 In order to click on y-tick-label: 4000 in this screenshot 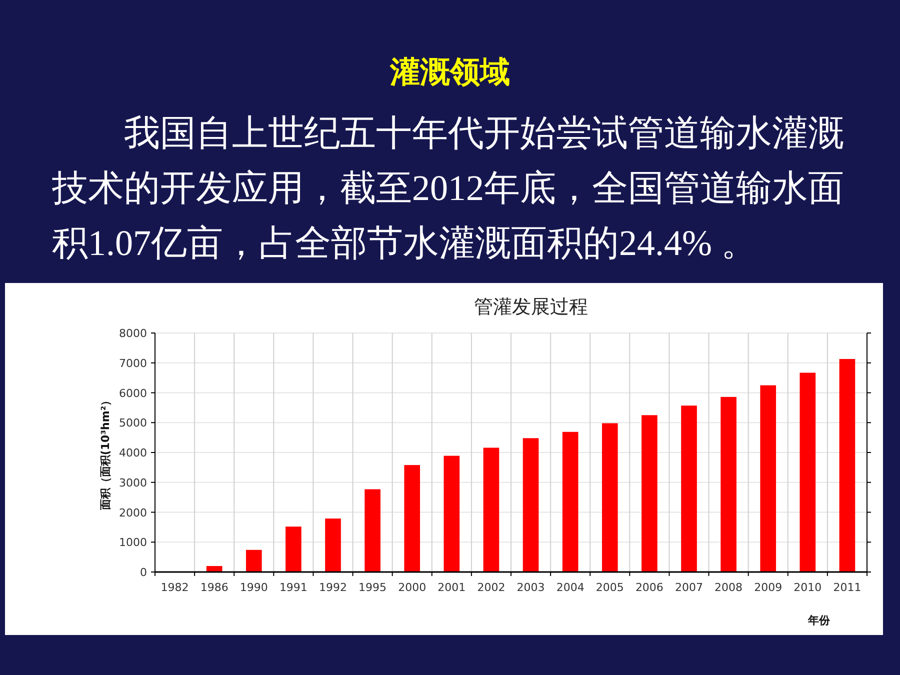, I will do `click(133, 453)`.